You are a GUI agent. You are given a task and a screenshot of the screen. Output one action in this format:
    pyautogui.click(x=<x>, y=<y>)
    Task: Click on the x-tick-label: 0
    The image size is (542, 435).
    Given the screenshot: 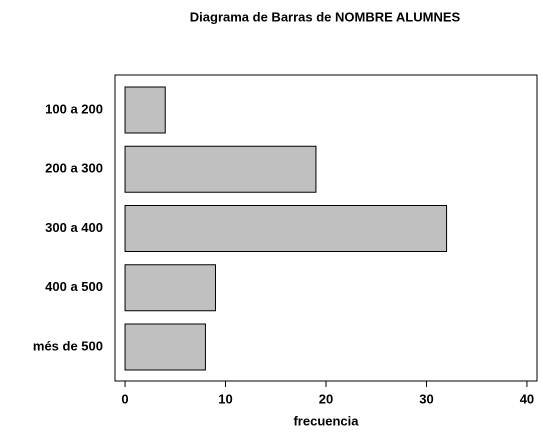 What is the action you would take?
    pyautogui.click(x=124, y=398)
    